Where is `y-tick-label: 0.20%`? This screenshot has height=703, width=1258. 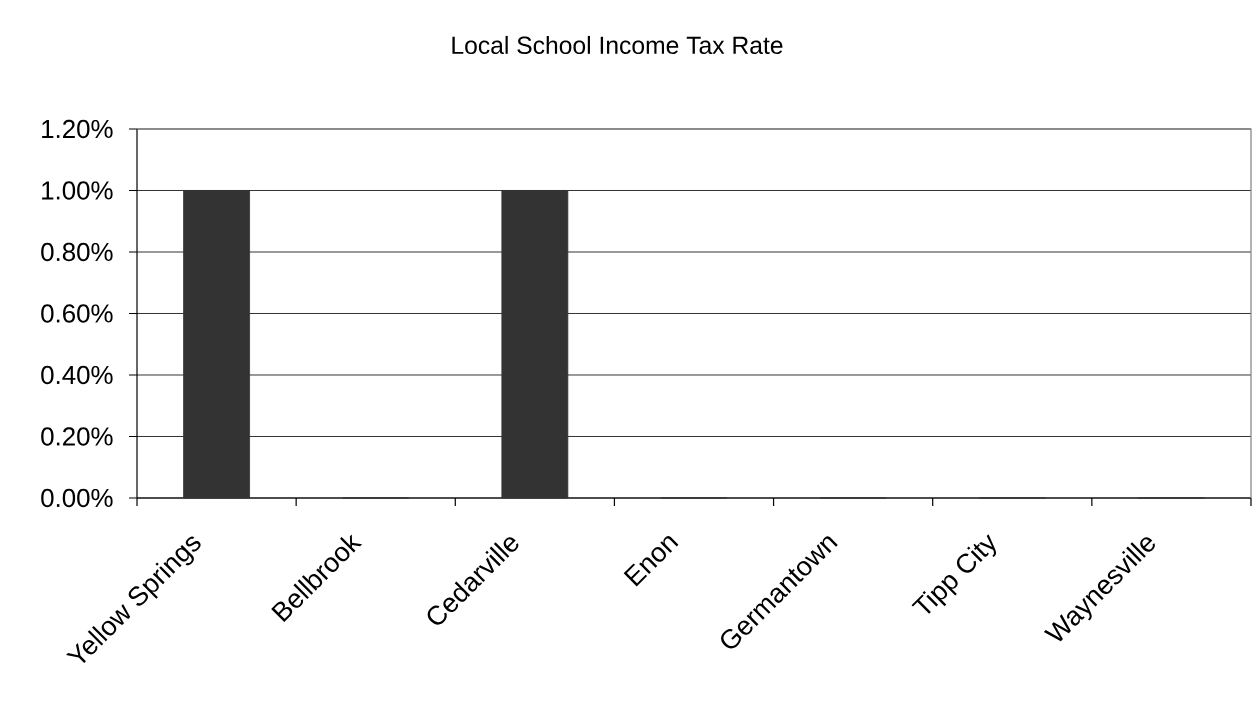
y-tick-label: 0.20% is located at coordinates (77, 436).